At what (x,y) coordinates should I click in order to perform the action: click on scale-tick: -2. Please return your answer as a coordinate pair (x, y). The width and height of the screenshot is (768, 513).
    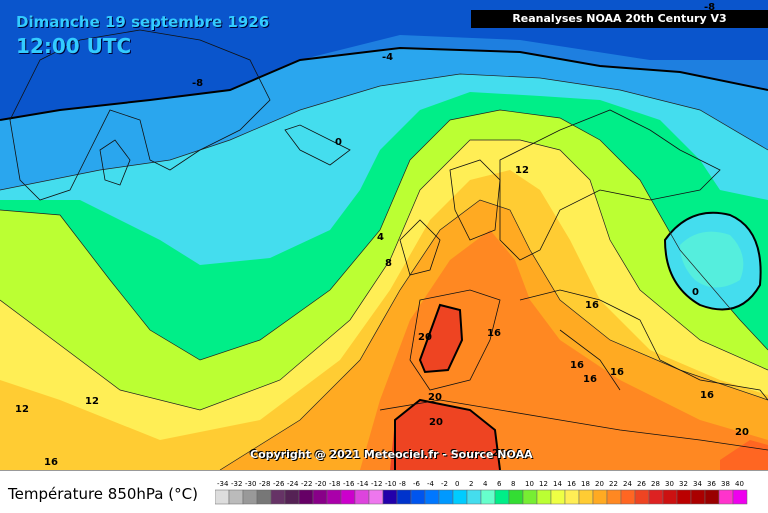
    Looking at the image, I should click on (444, 484).